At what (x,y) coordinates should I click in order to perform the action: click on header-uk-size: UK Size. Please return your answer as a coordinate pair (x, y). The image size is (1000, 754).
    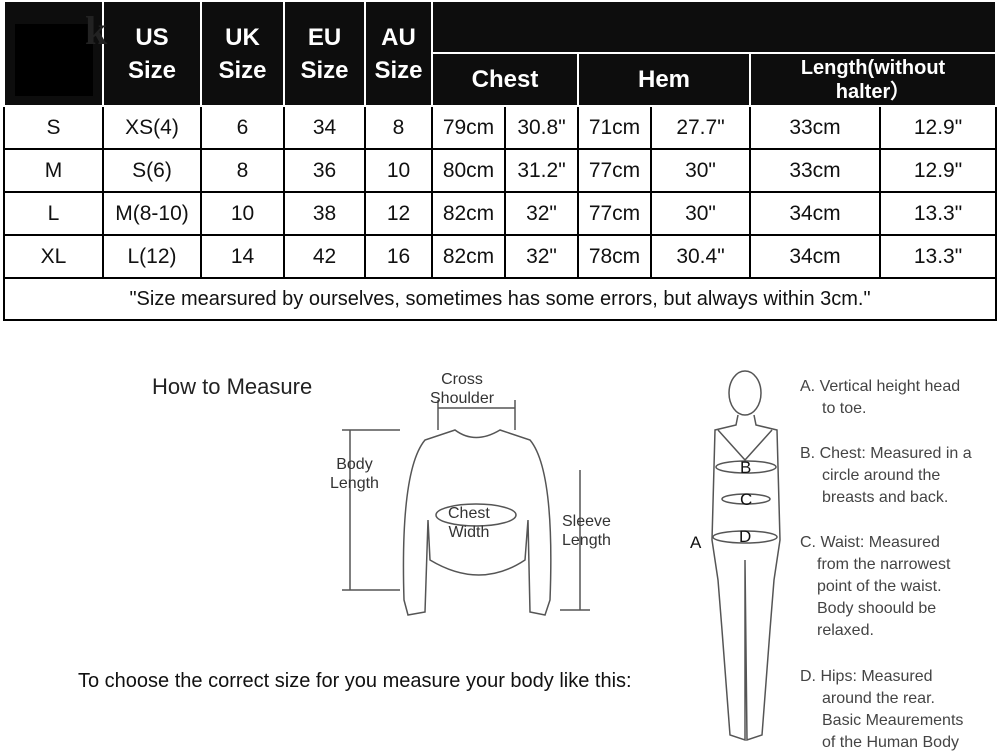
    Looking at the image, I should click on (242, 53).